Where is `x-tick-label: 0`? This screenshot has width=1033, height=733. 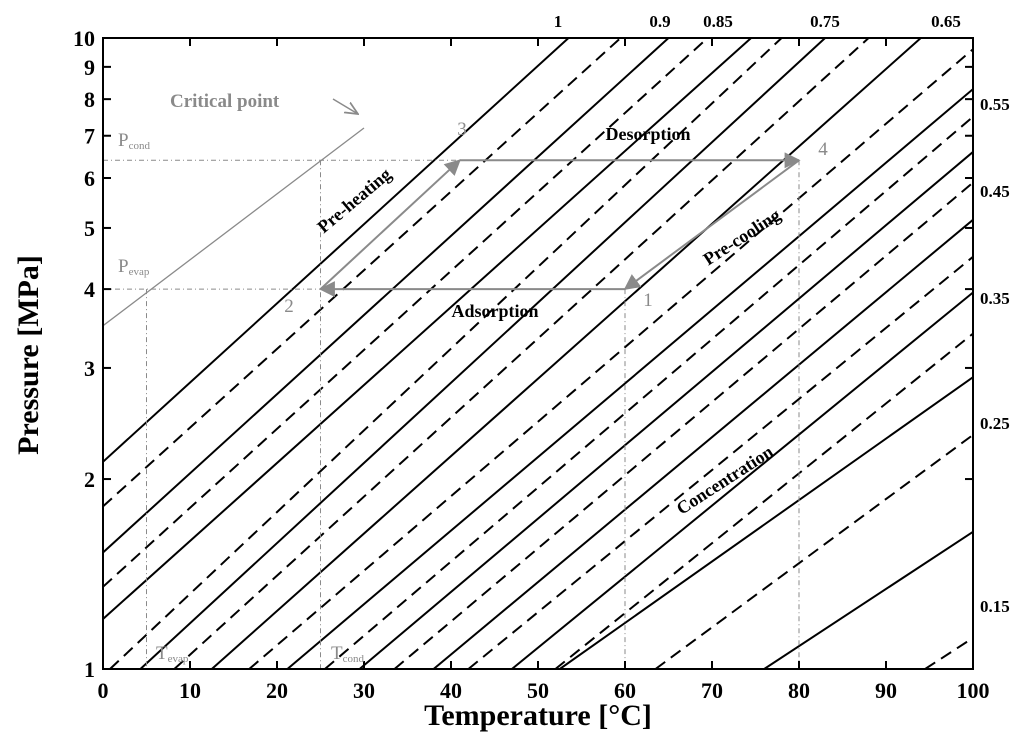 x-tick-label: 0 is located at coordinates (103, 690).